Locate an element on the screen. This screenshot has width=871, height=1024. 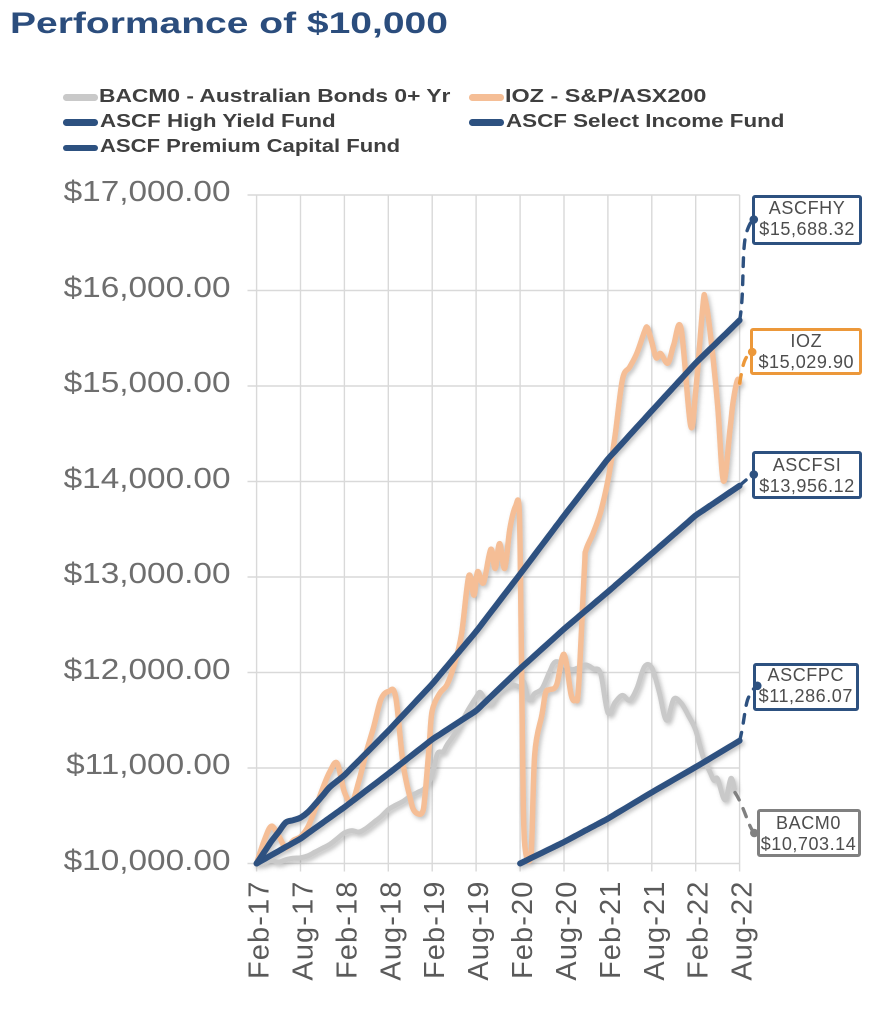
svg-text: Aug-20 is located at coordinates (567, 931).